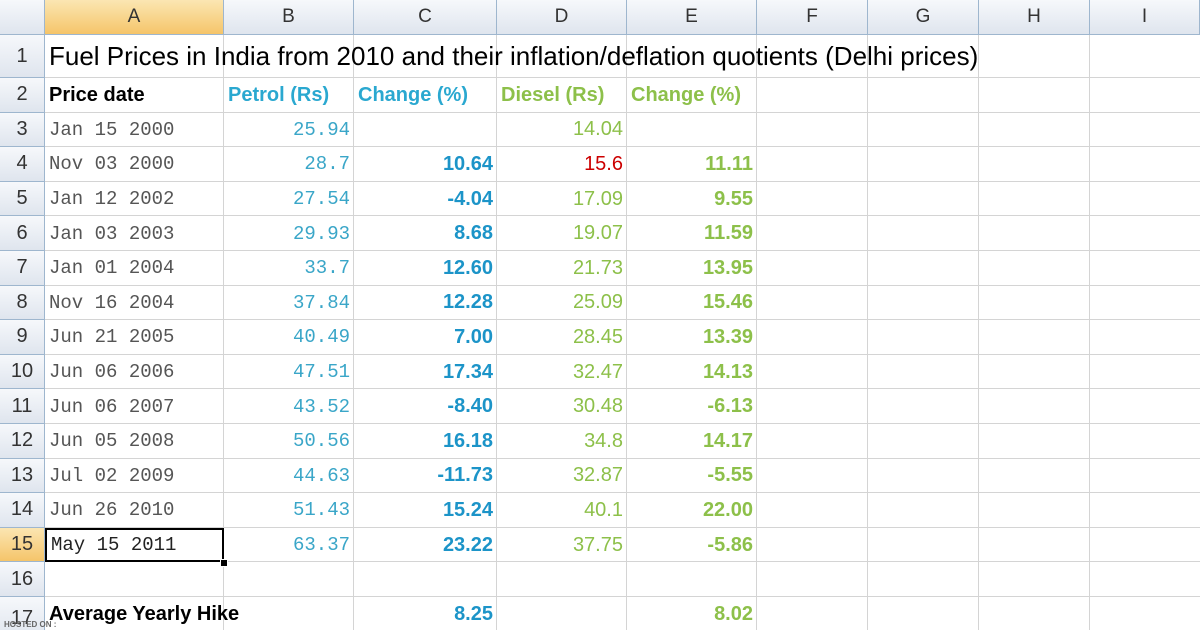  What do you see at coordinates (134, 17) in the screenshot?
I see `column-header: A` at bounding box center [134, 17].